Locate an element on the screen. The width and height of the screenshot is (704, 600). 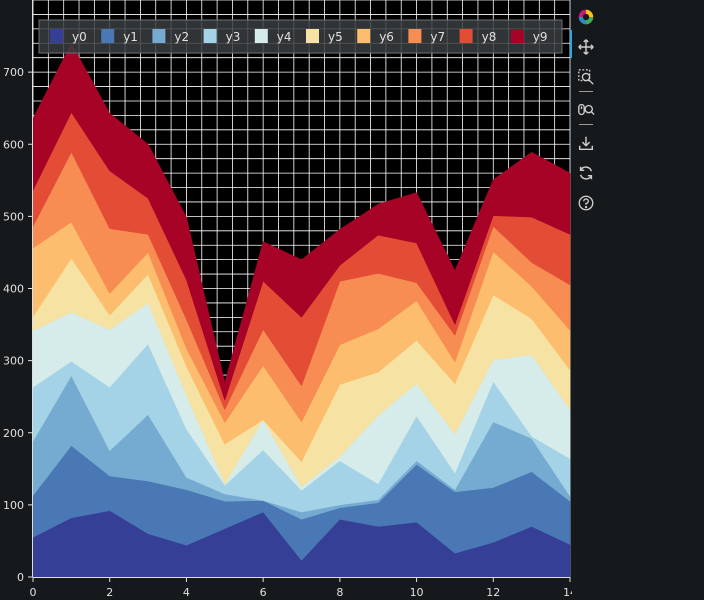
legend-swatch-y6 is located at coordinates (364, 36).